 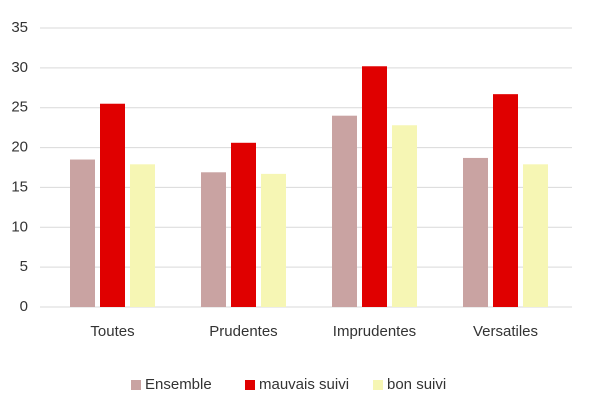 What do you see at coordinates (24, 306) in the screenshot?
I see `y-tick-label: 0` at bounding box center [24, 306].